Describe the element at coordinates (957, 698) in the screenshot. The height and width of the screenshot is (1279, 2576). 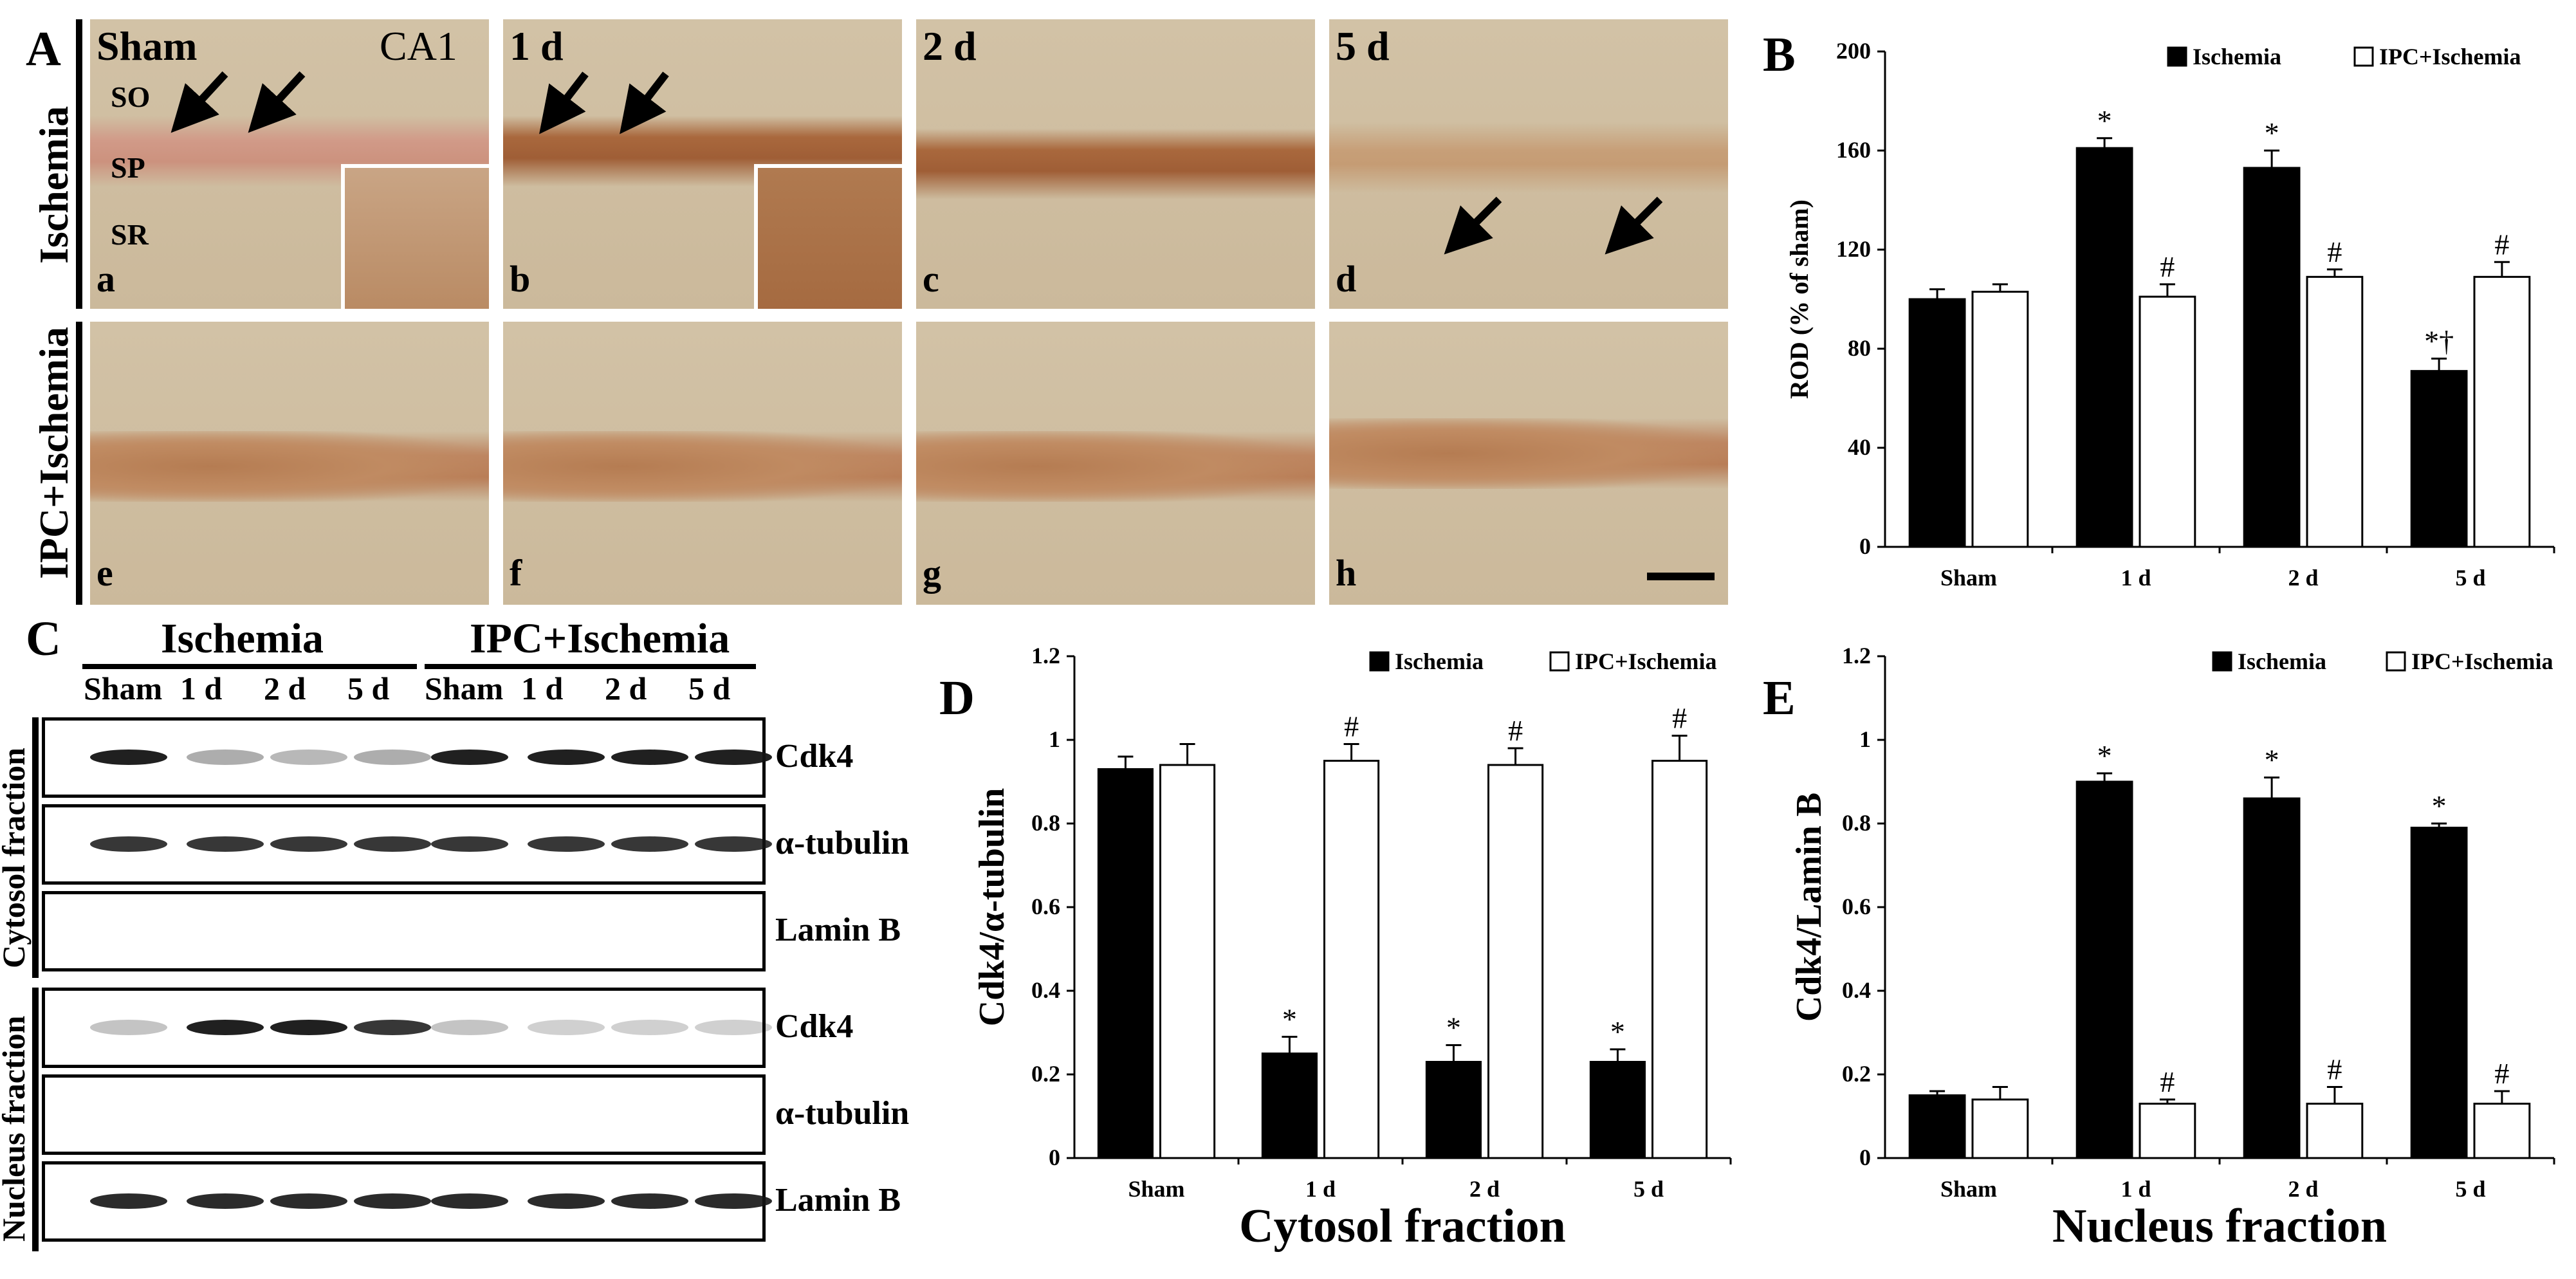
I see `panel-letter: D` at that location.